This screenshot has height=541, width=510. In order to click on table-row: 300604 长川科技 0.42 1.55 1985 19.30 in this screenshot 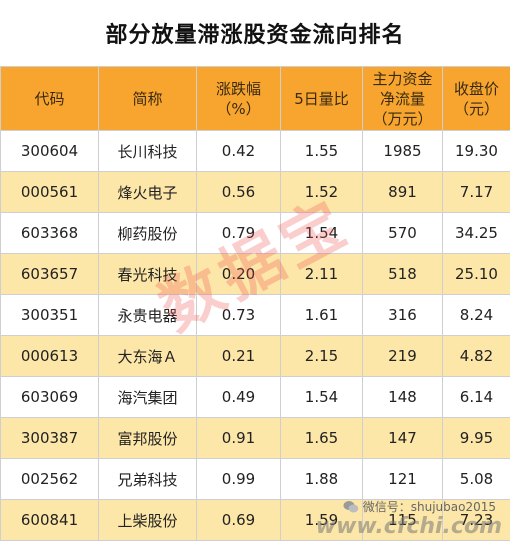, I will do `click(255, 151)`.